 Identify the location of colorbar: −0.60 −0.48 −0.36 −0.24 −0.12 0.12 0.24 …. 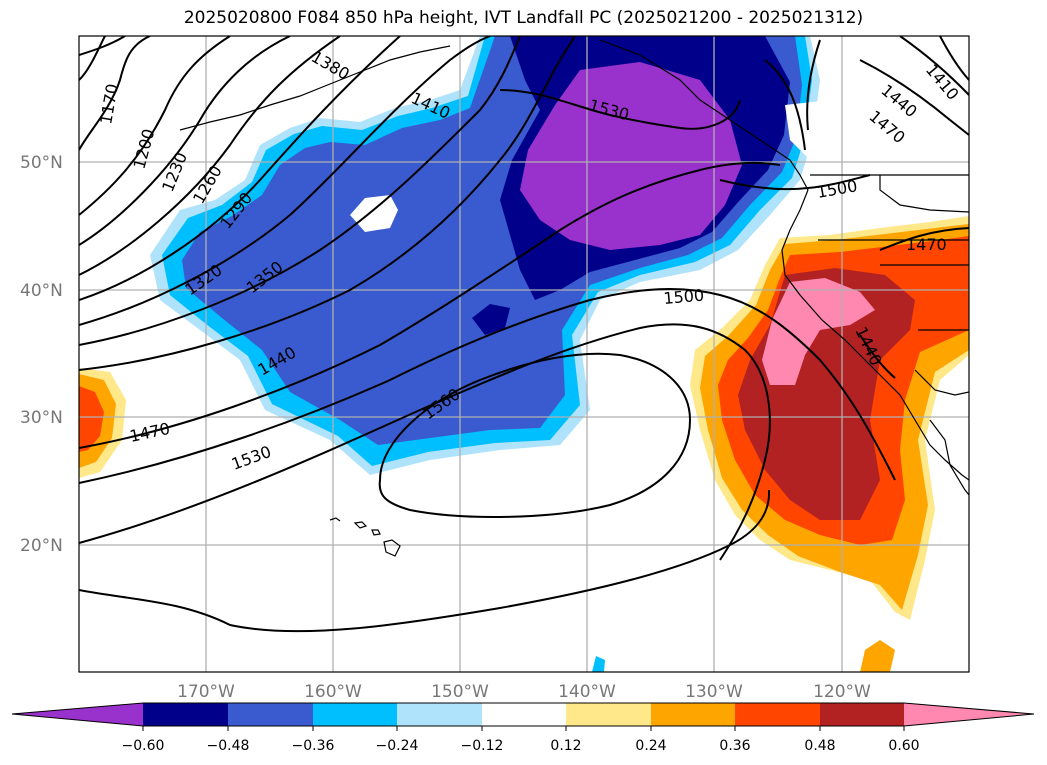
(523, 728).